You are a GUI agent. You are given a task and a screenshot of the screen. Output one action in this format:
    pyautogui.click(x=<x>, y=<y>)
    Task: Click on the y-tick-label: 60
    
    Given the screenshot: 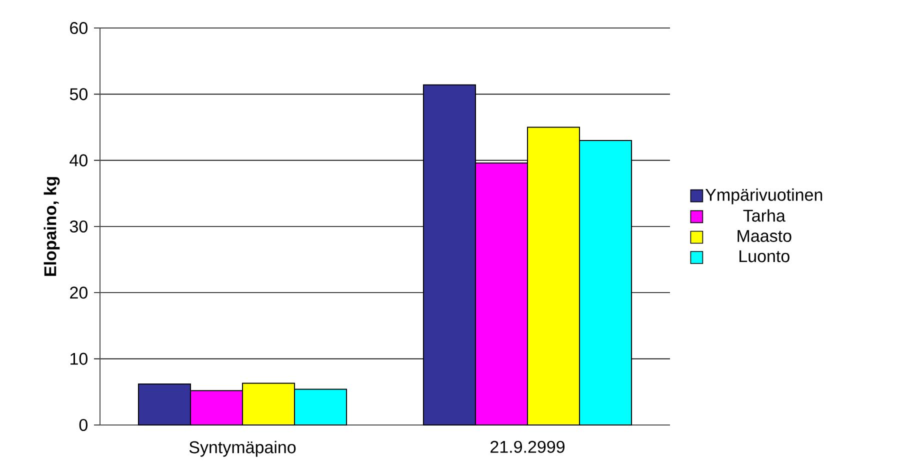 What is the action you would take?
    pyautogui.click(x=79, y=28)
    